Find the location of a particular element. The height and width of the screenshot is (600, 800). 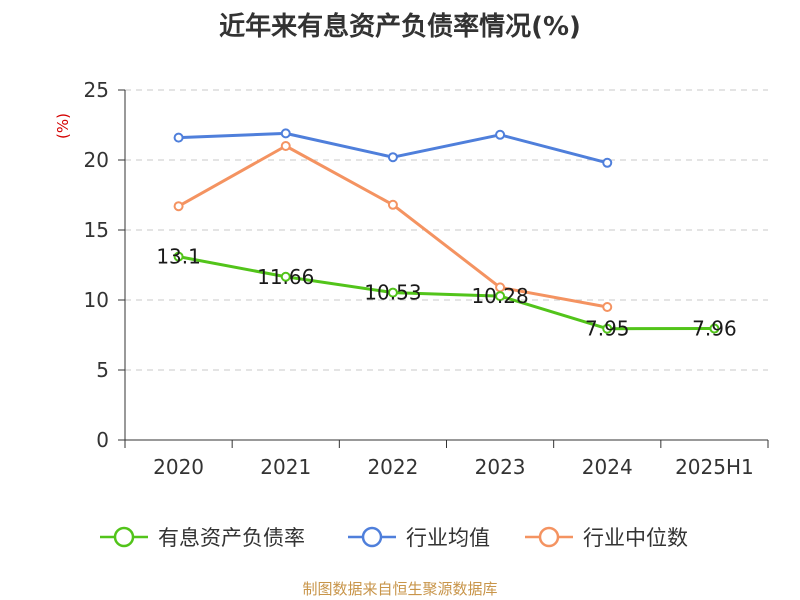

legend-label: 行业中位数 is located at coordinates (635, 538).